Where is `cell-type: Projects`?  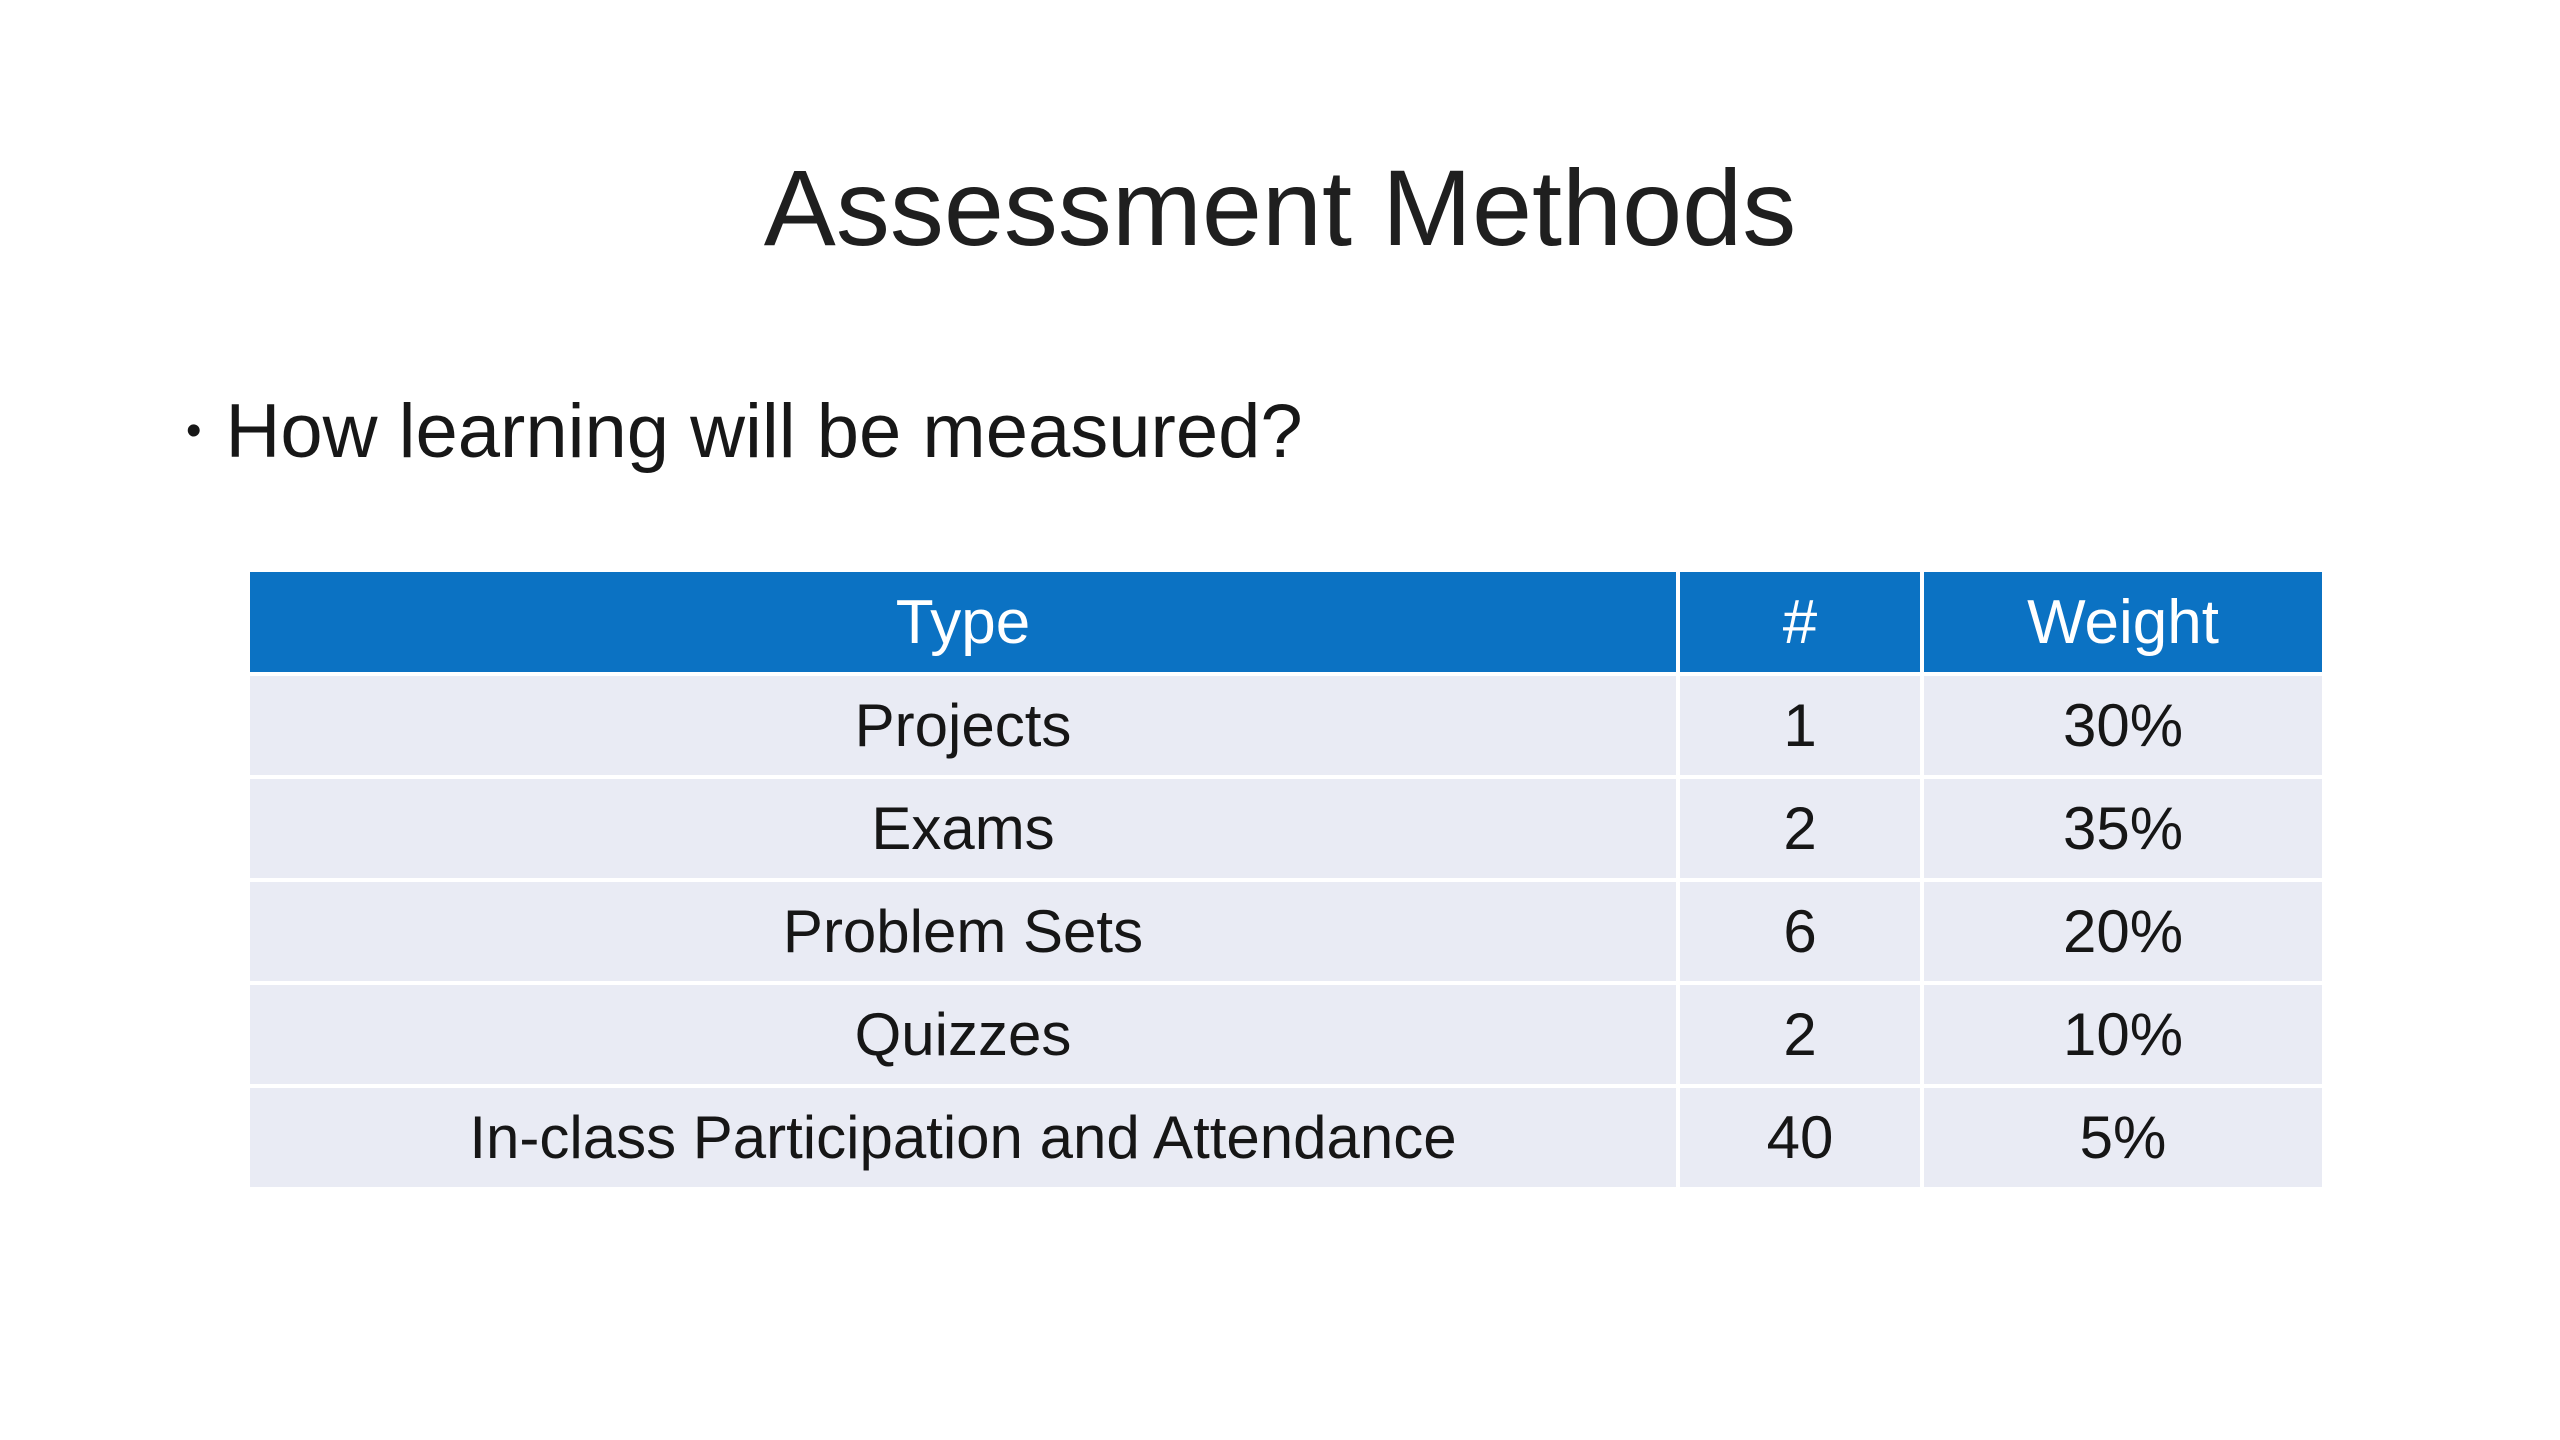
cell-type: Projects is located at coordinates (965, 723).